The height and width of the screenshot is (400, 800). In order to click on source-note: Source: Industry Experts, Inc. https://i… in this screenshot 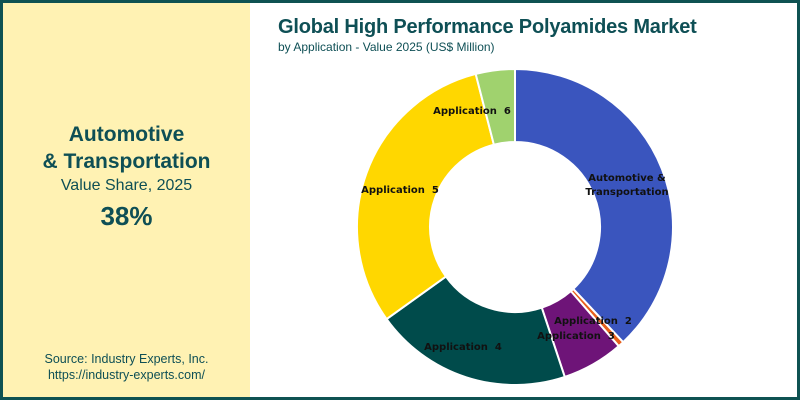, I will do `click(126, 367)`.